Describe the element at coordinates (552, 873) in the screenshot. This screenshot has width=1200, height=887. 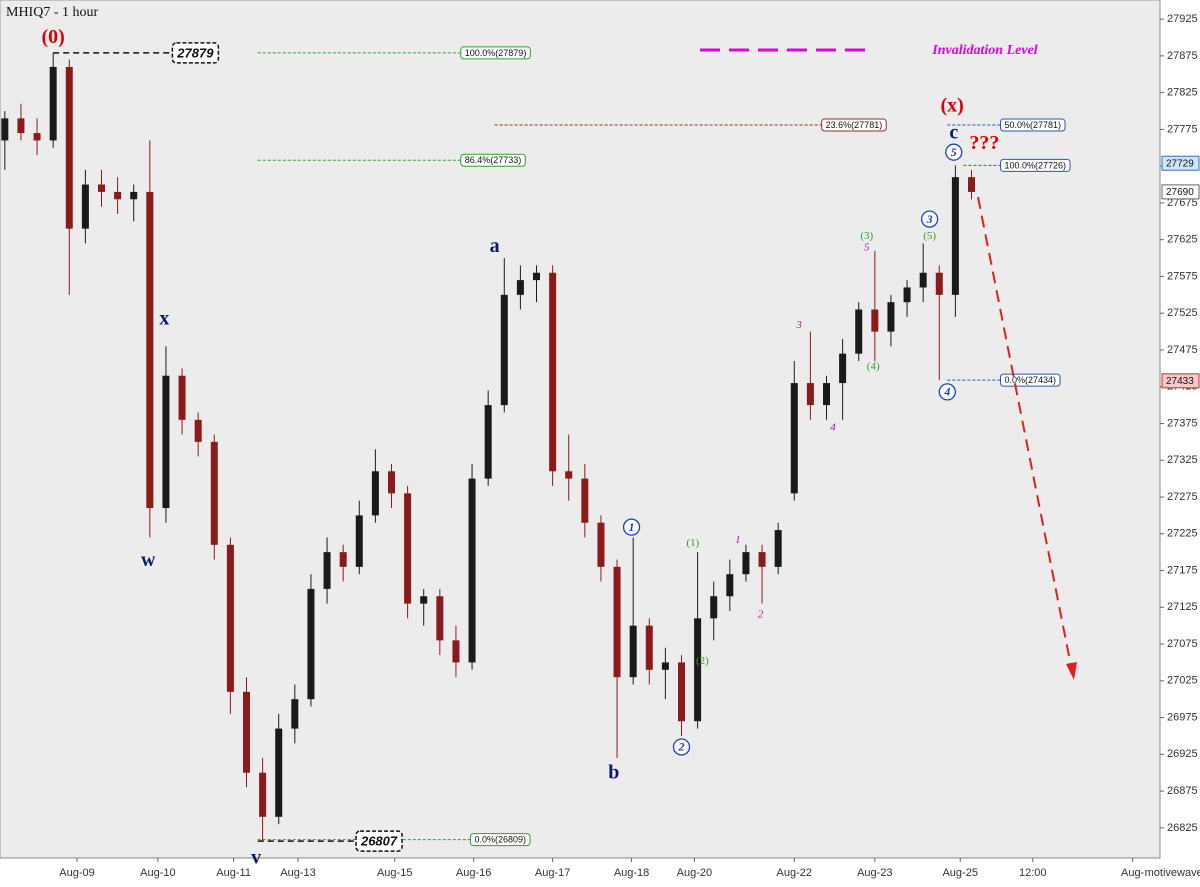
I see `x-tick-label: Aug-17` at that location.